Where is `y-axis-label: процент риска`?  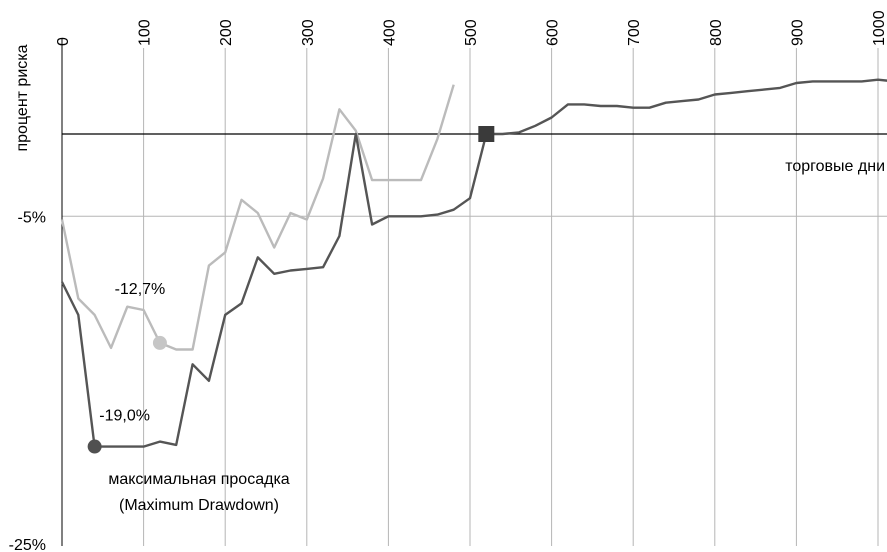
y-axis-label: процент риска is located at coordinates (22, 97).